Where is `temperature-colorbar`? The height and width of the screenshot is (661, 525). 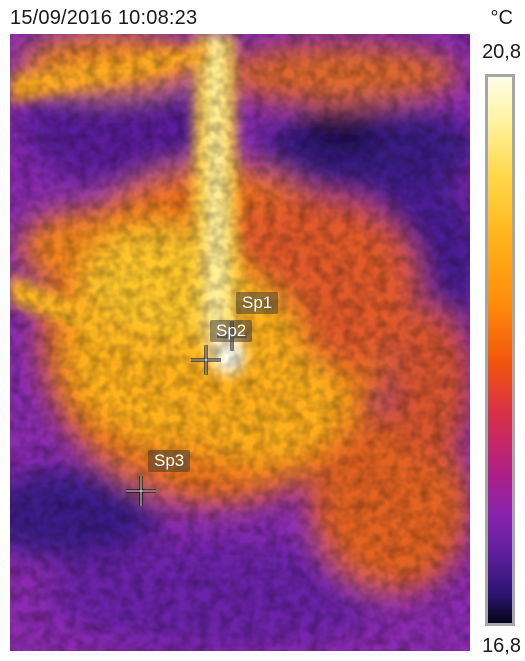
temperature-colorbar is located at coordinates (500, 350).